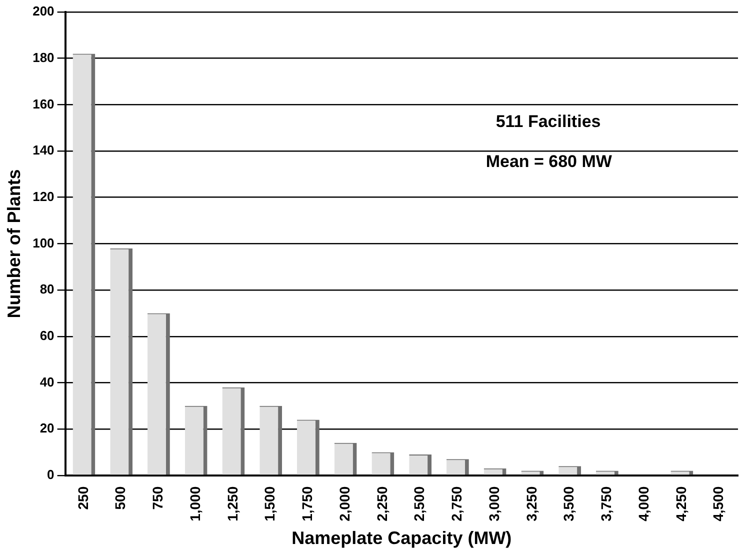  I want to click on y-tick-label: 120, so click(43, 196).